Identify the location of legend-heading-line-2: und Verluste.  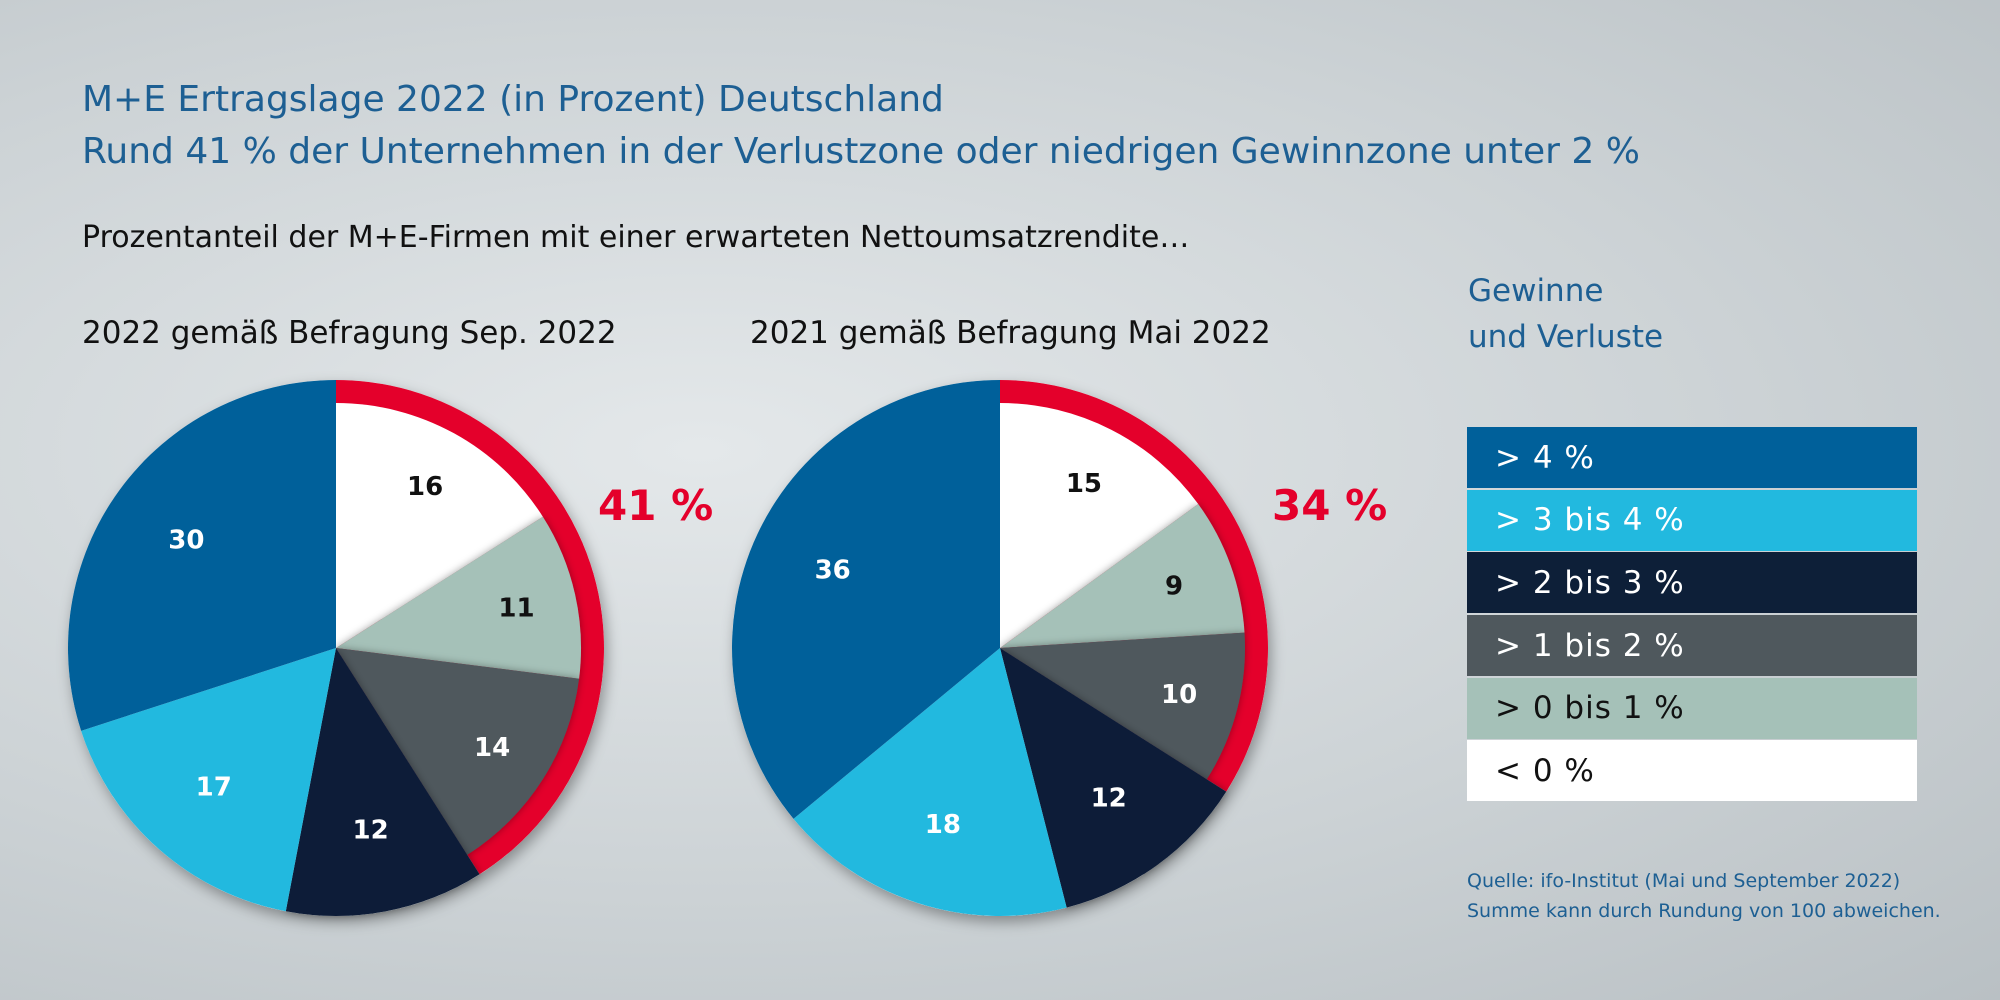
(1566, 337).